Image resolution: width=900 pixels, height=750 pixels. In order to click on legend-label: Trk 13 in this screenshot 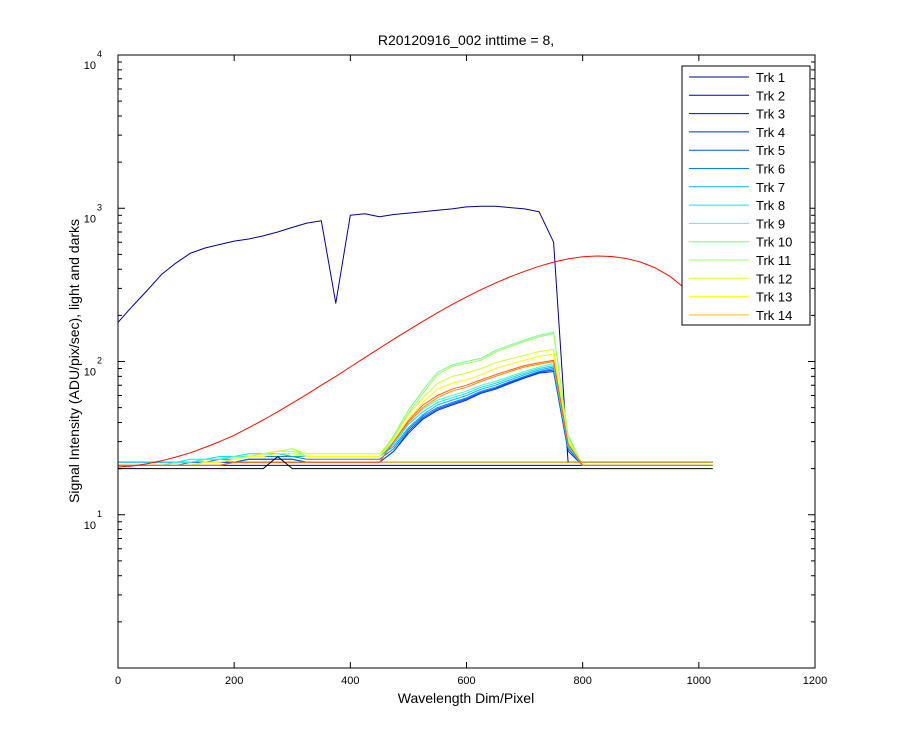, I will do `click(774, 297)`.